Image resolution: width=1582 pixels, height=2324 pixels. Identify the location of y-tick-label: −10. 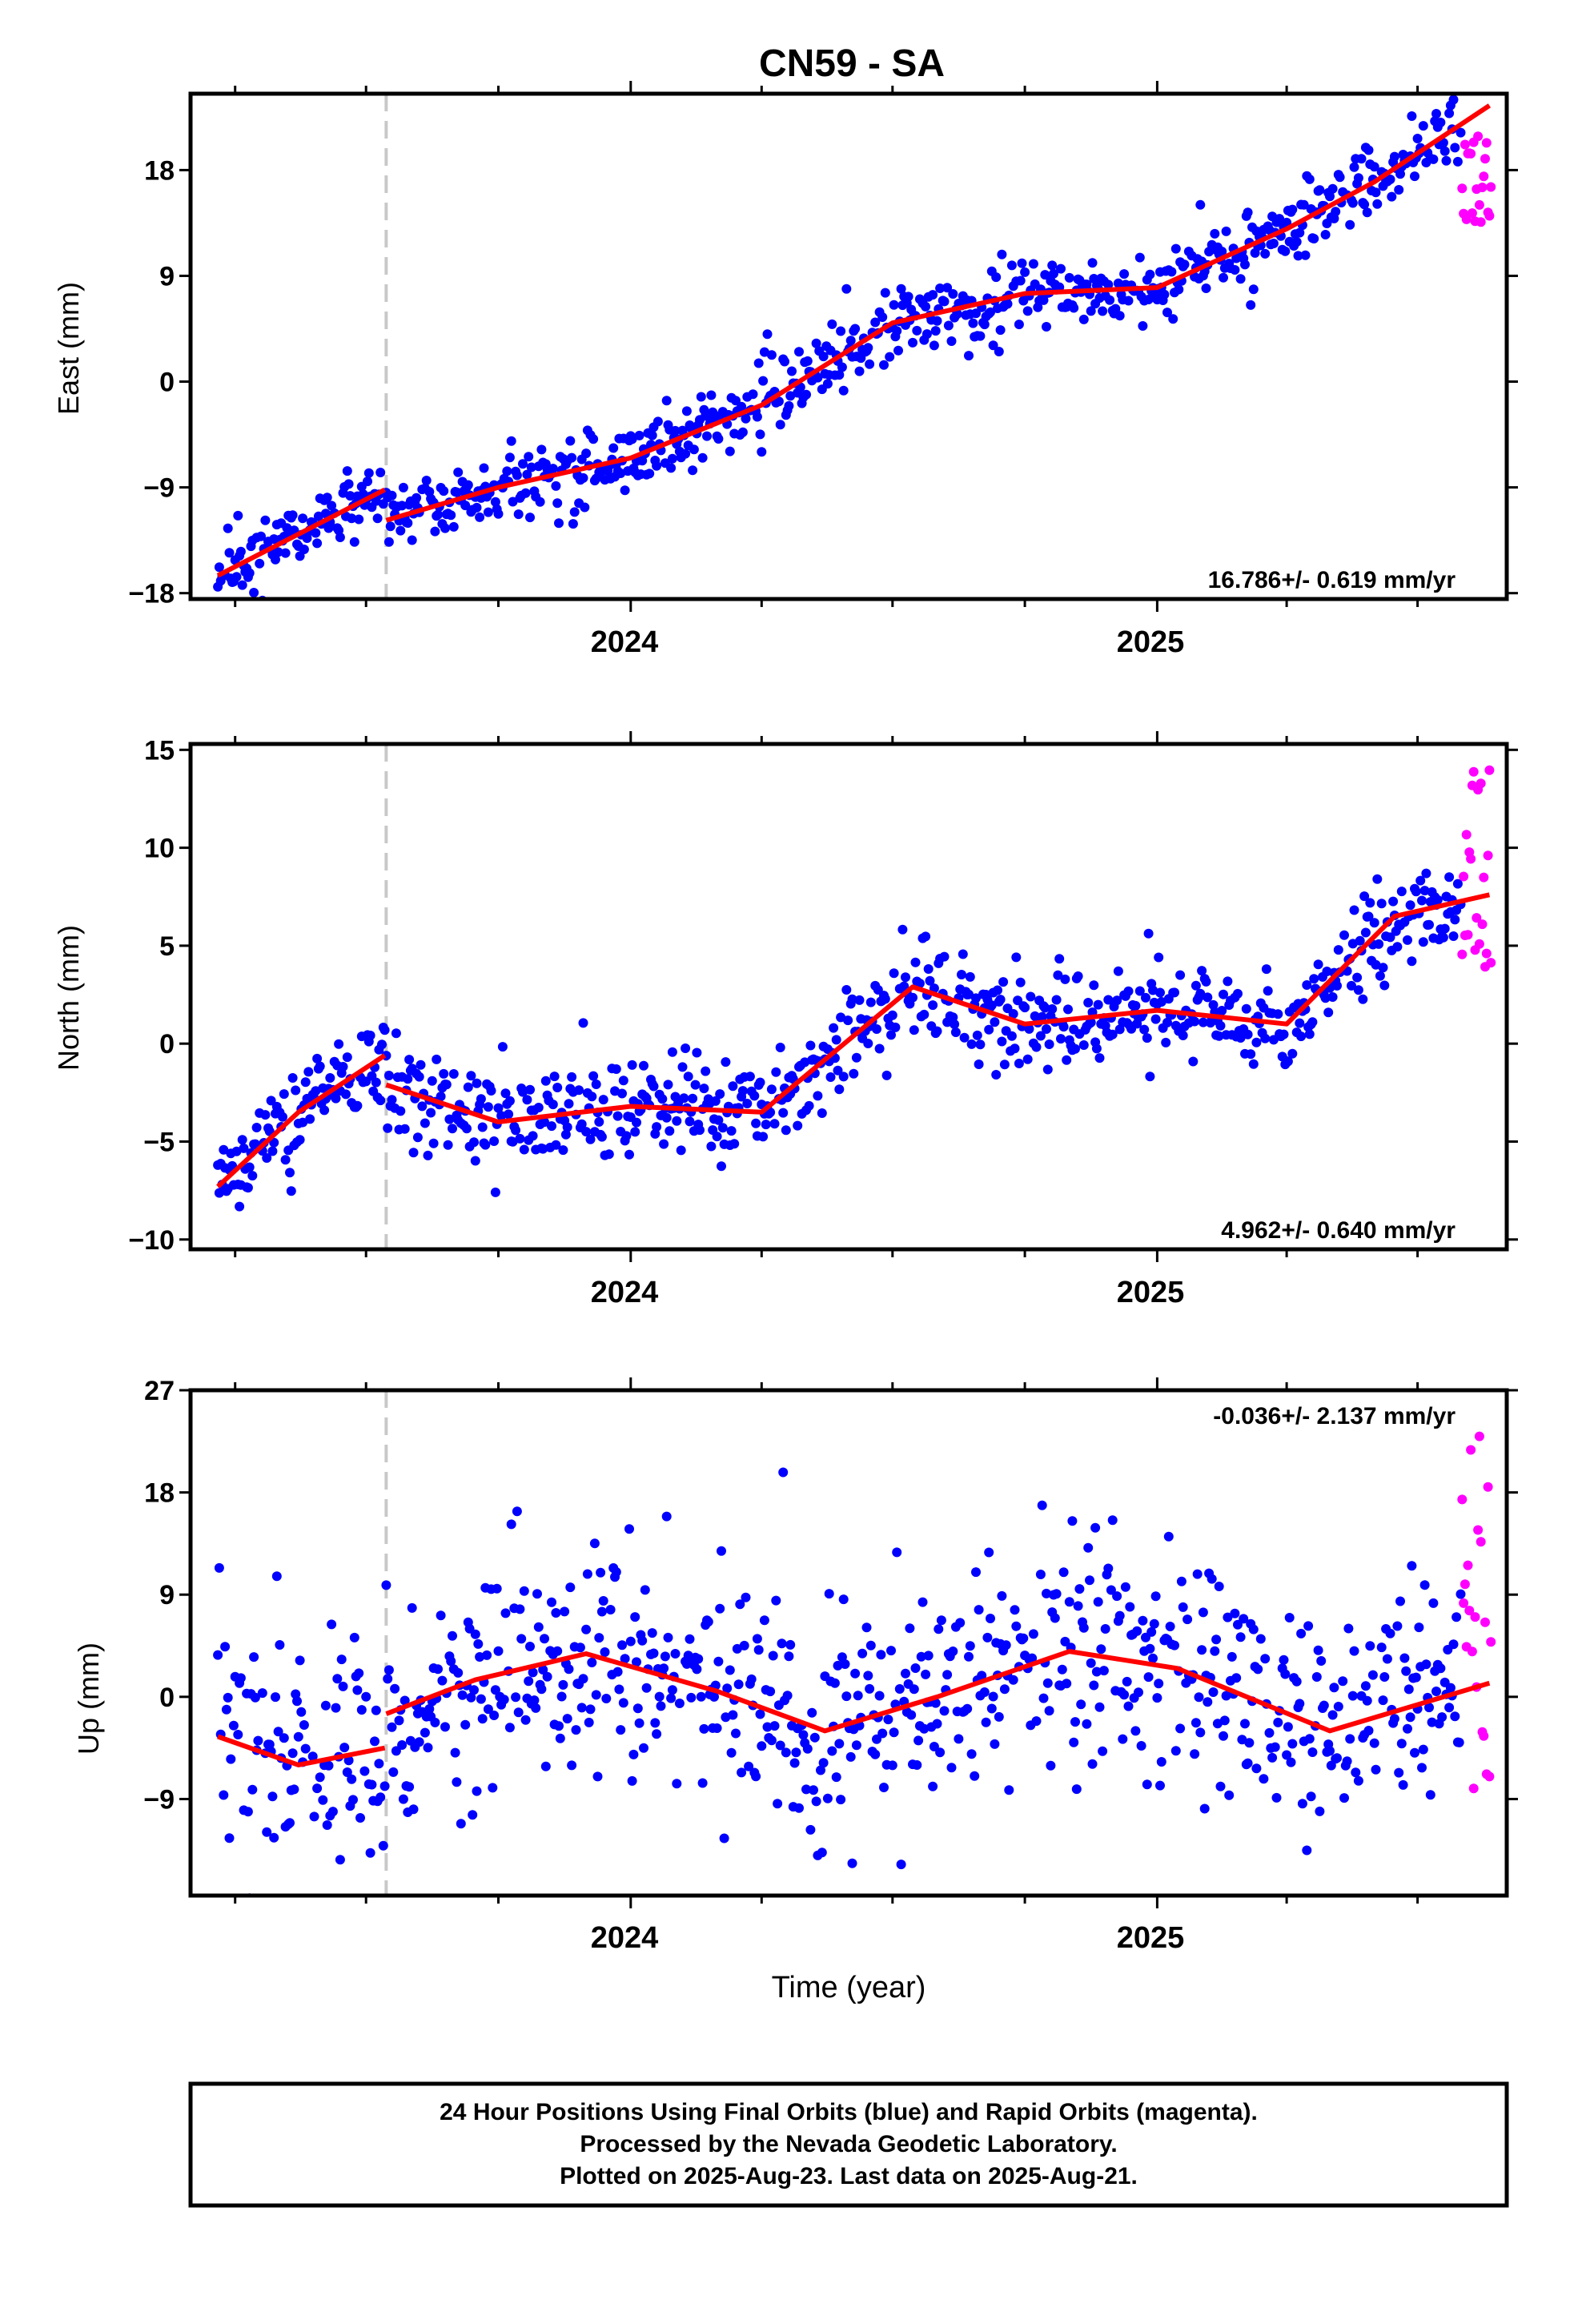
(151, 1240).